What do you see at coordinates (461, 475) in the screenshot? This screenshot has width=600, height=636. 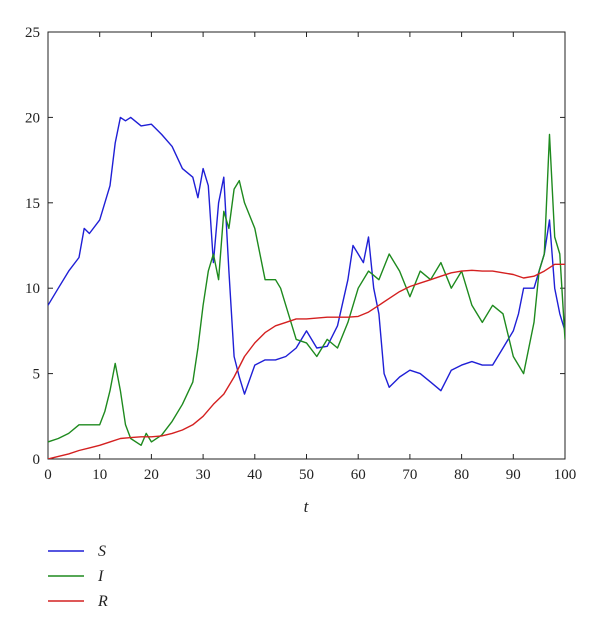 I see `x-tick-label: 80` at bounding box center [461, 475].